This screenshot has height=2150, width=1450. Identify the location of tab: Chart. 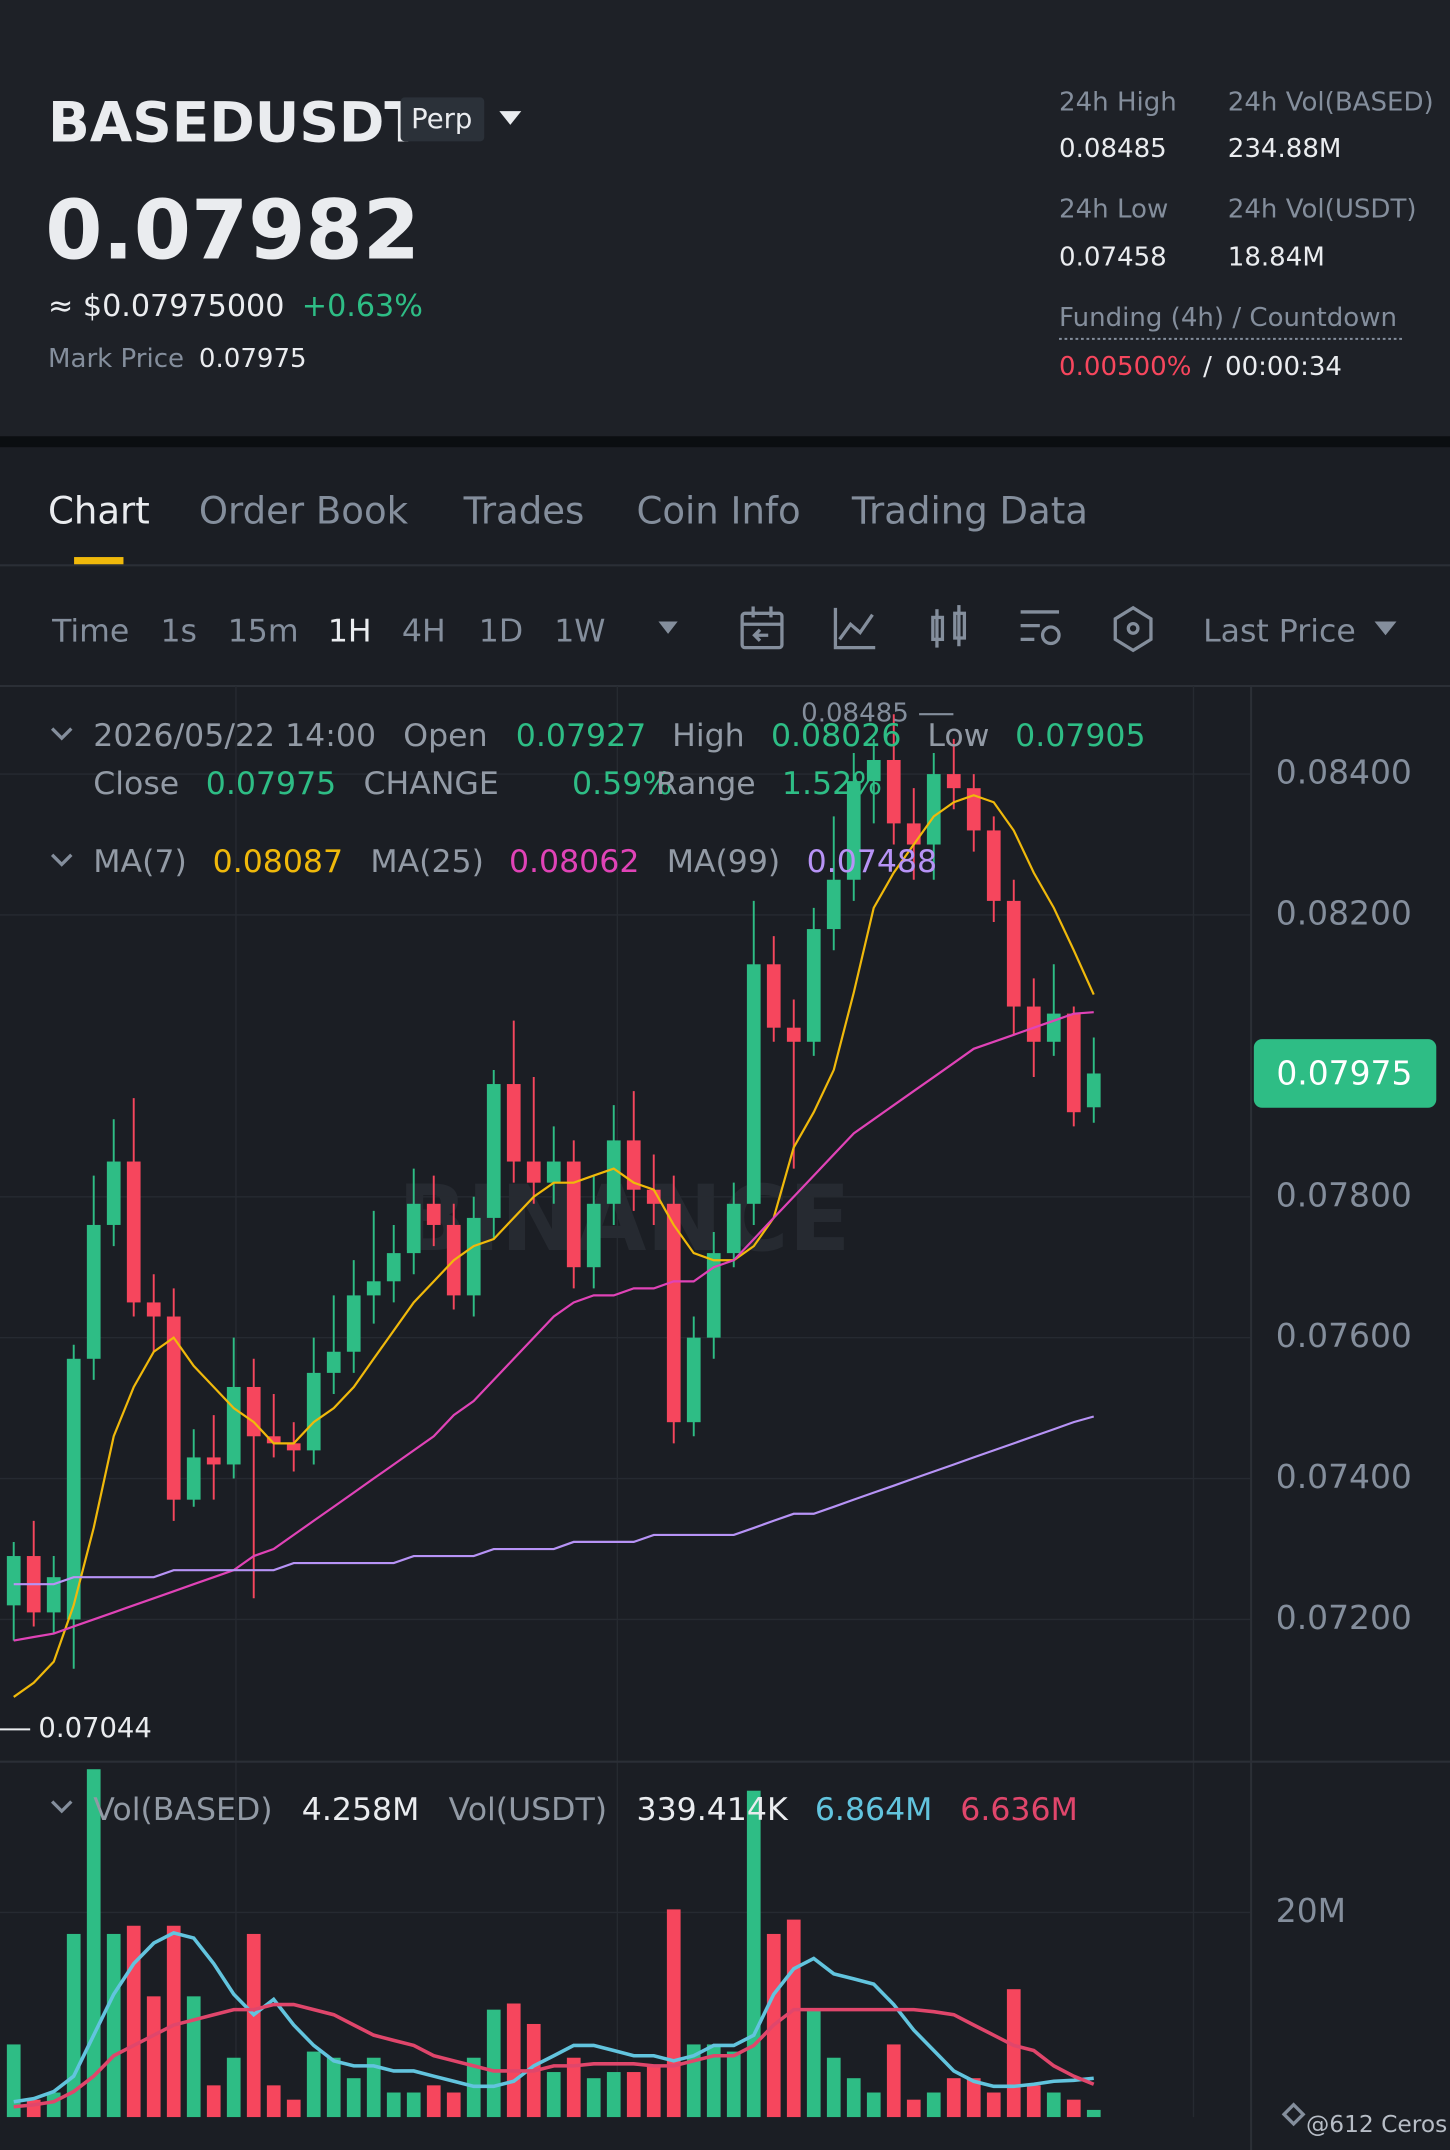
(99, 511).